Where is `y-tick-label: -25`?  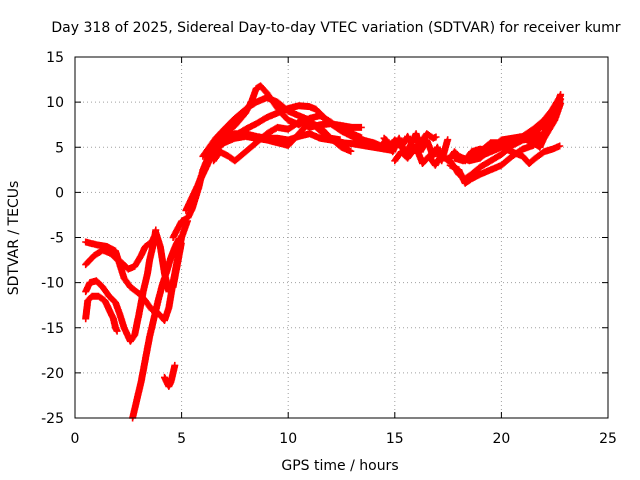
y-tick-label: -25 is located at coordinates (52, 419).